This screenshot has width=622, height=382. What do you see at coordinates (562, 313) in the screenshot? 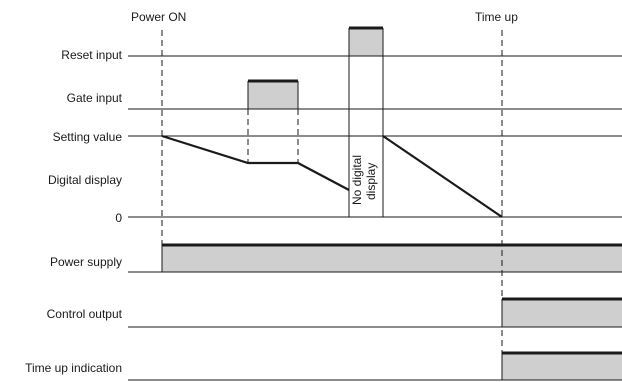
I see `control-output-pulse` at bounding box center [562, 313].